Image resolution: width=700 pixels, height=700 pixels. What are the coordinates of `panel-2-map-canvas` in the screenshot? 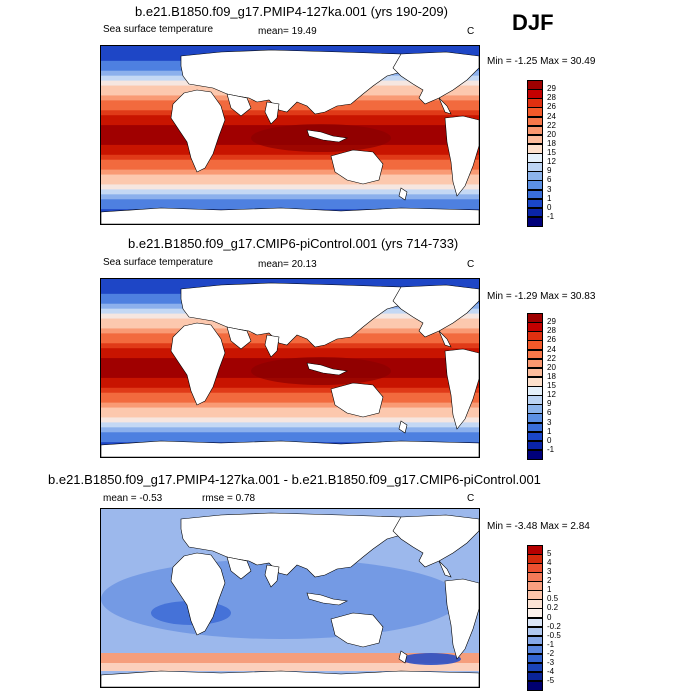 It's located at (290, 368).